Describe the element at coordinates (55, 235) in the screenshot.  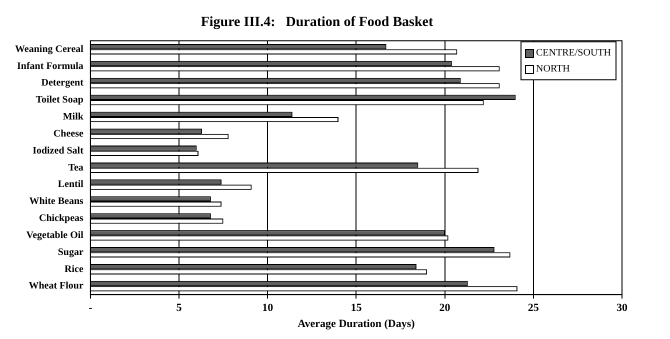
I see `y-tick-label: Vegetable Oil` at that location.